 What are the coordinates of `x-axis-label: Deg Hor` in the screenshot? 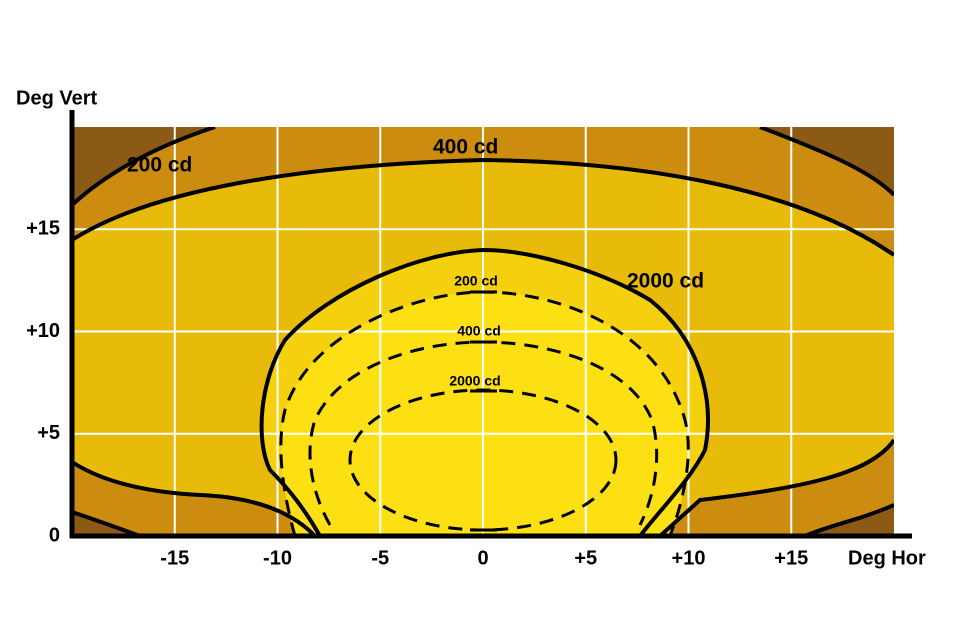 It's located at (887, 558).